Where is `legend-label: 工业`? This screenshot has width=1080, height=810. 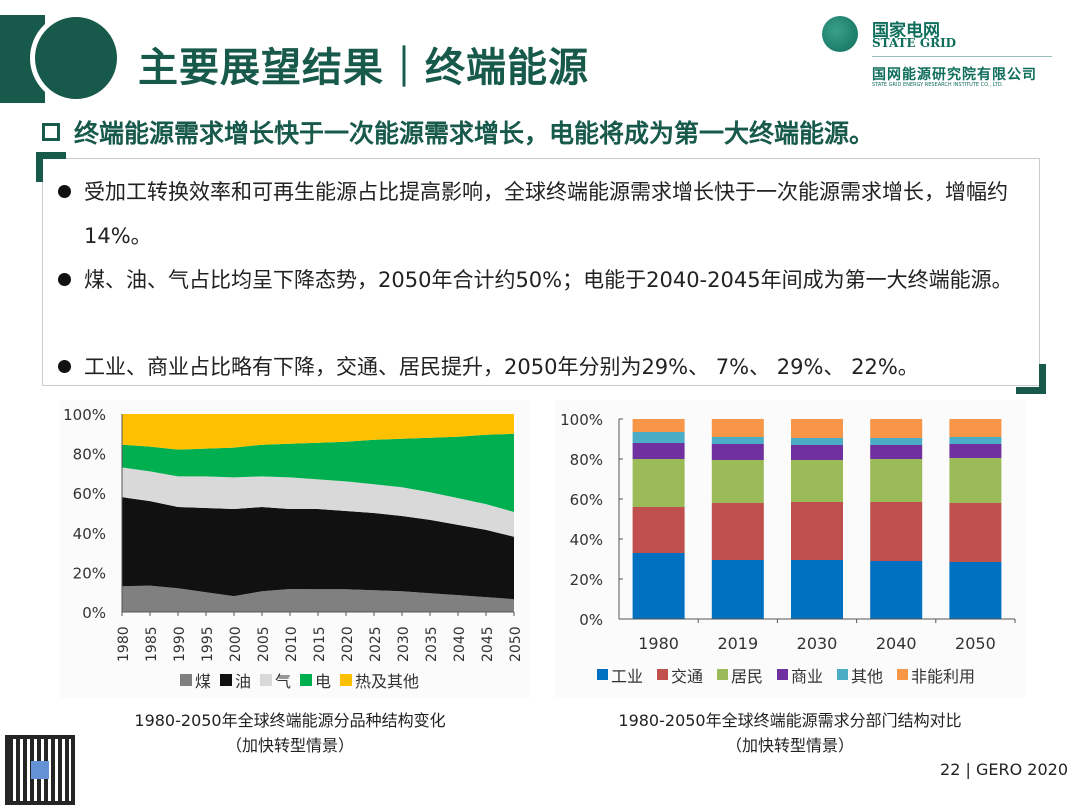
legend-label: 工业 is located at coordinates (627, 676).